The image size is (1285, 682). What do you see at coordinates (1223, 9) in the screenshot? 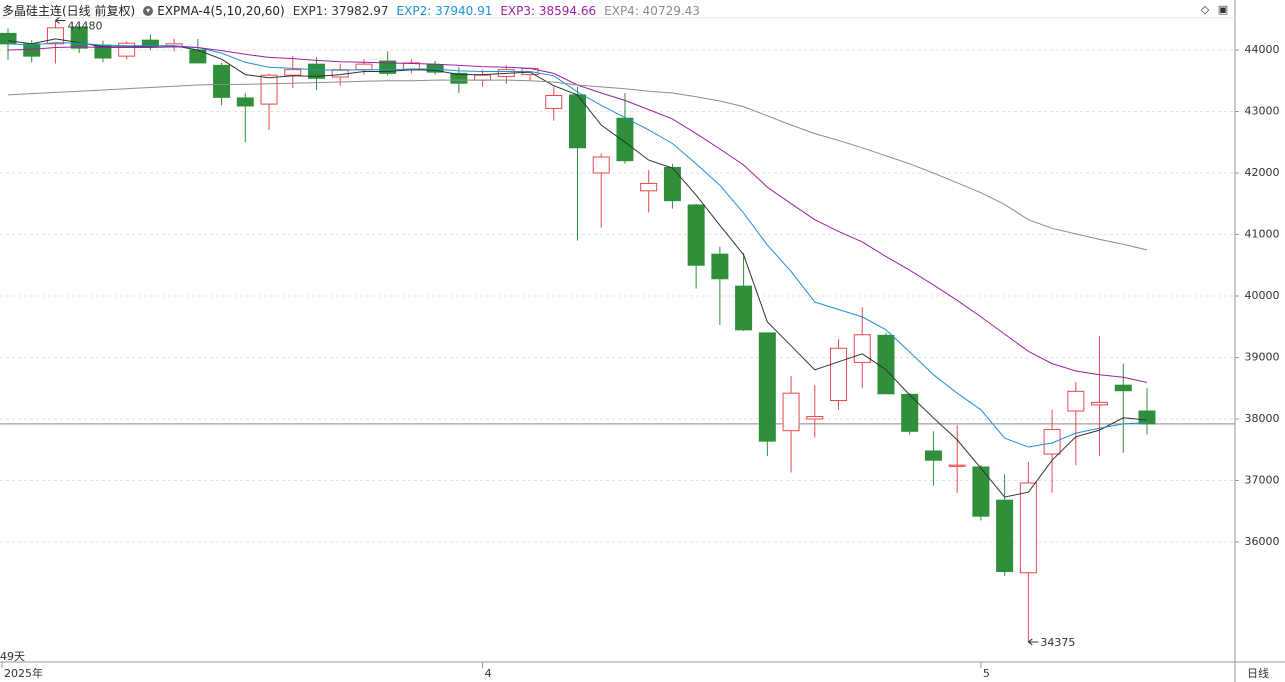
I see `icon: ▣` at bounding box center [1223, 9].